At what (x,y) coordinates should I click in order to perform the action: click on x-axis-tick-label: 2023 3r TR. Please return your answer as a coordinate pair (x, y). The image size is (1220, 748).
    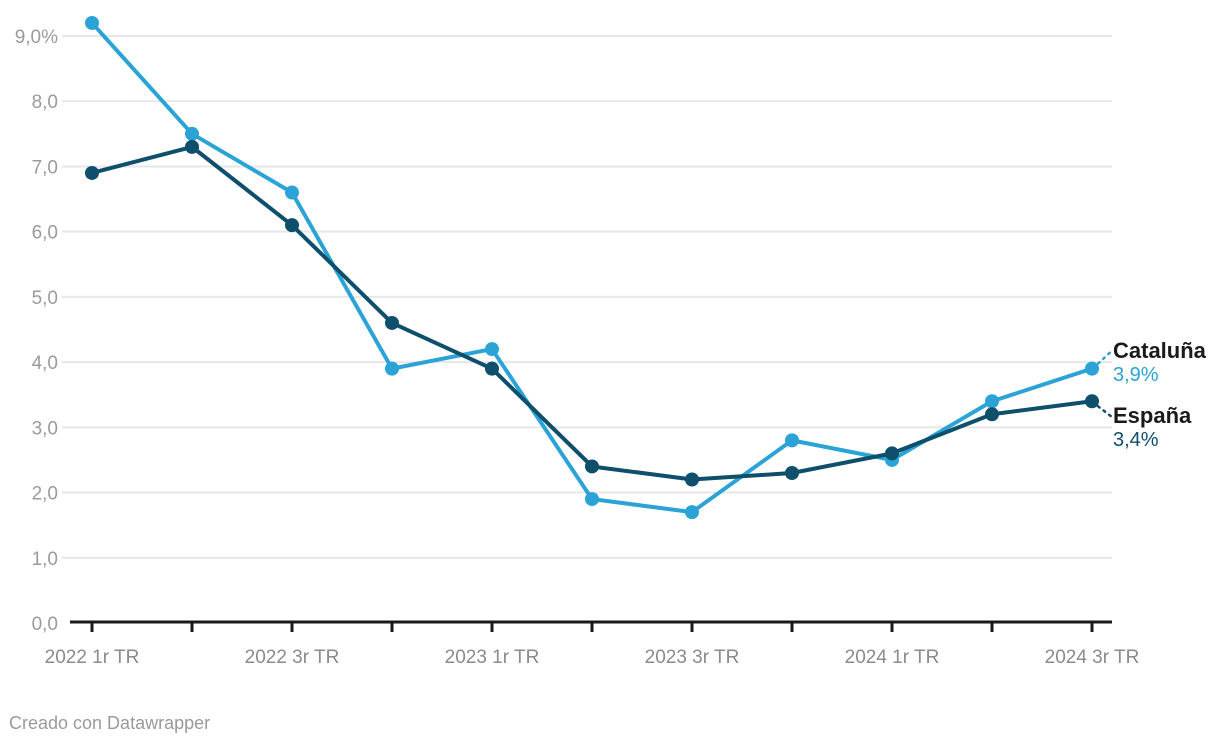
    Looking at the image, I should click on (692, 657).